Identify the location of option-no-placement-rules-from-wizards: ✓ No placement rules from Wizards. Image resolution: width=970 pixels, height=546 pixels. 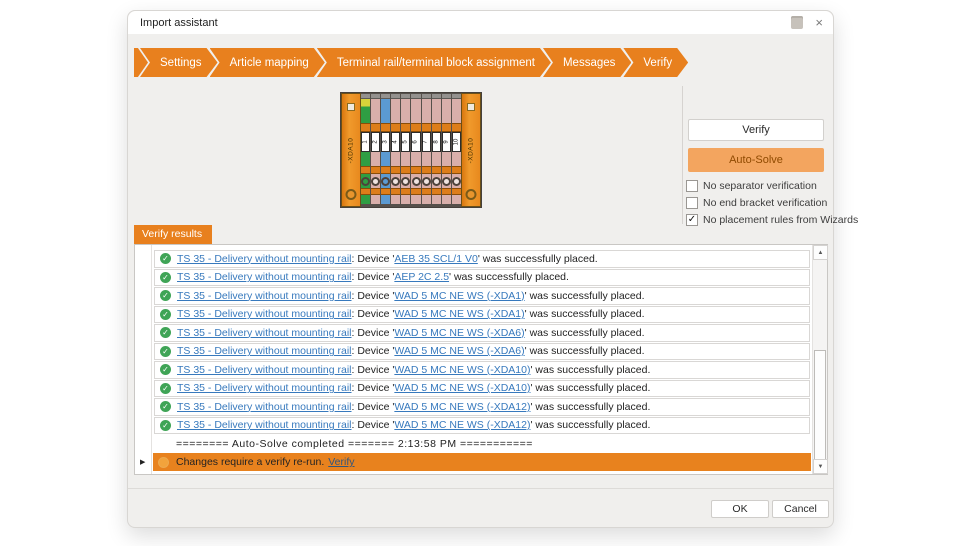
(772, 219).